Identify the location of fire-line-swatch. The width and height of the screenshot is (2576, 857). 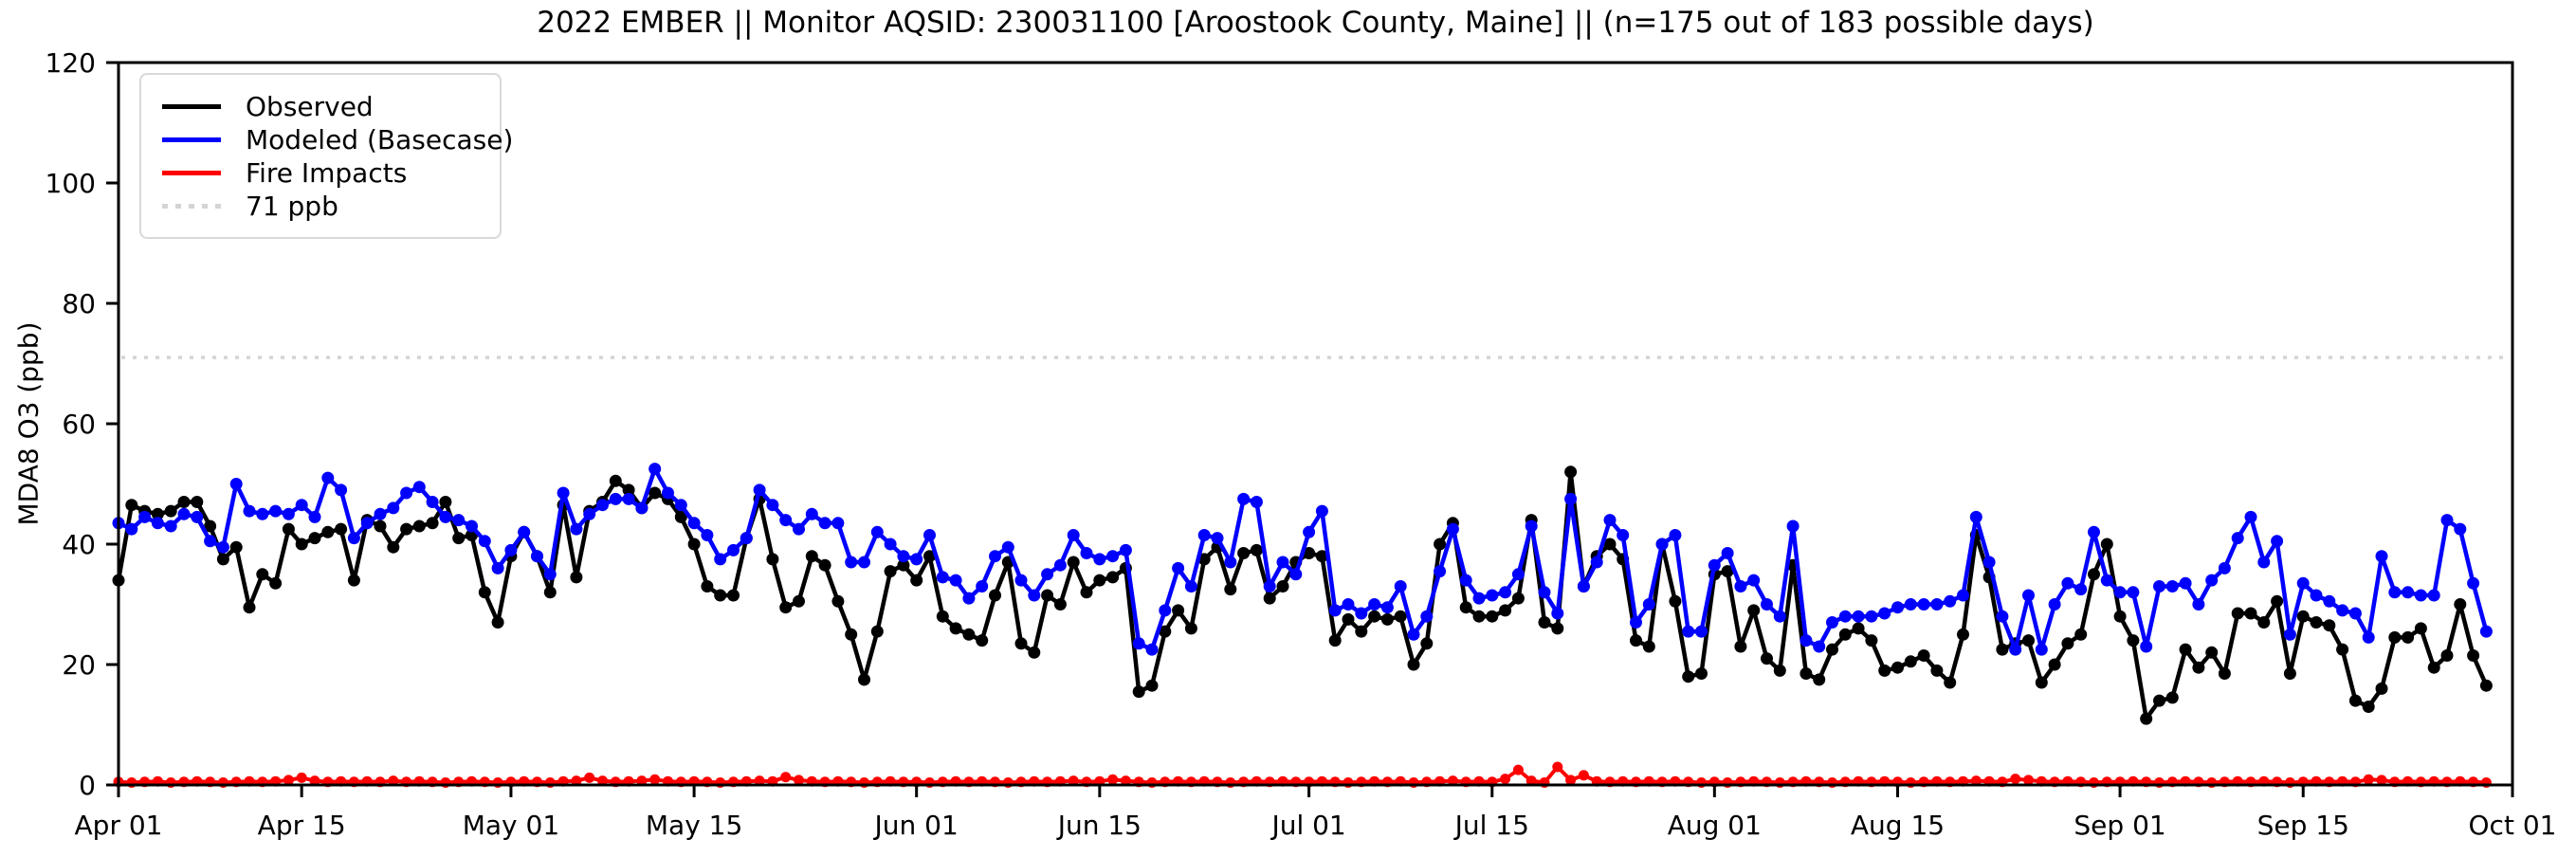
(191, 172).